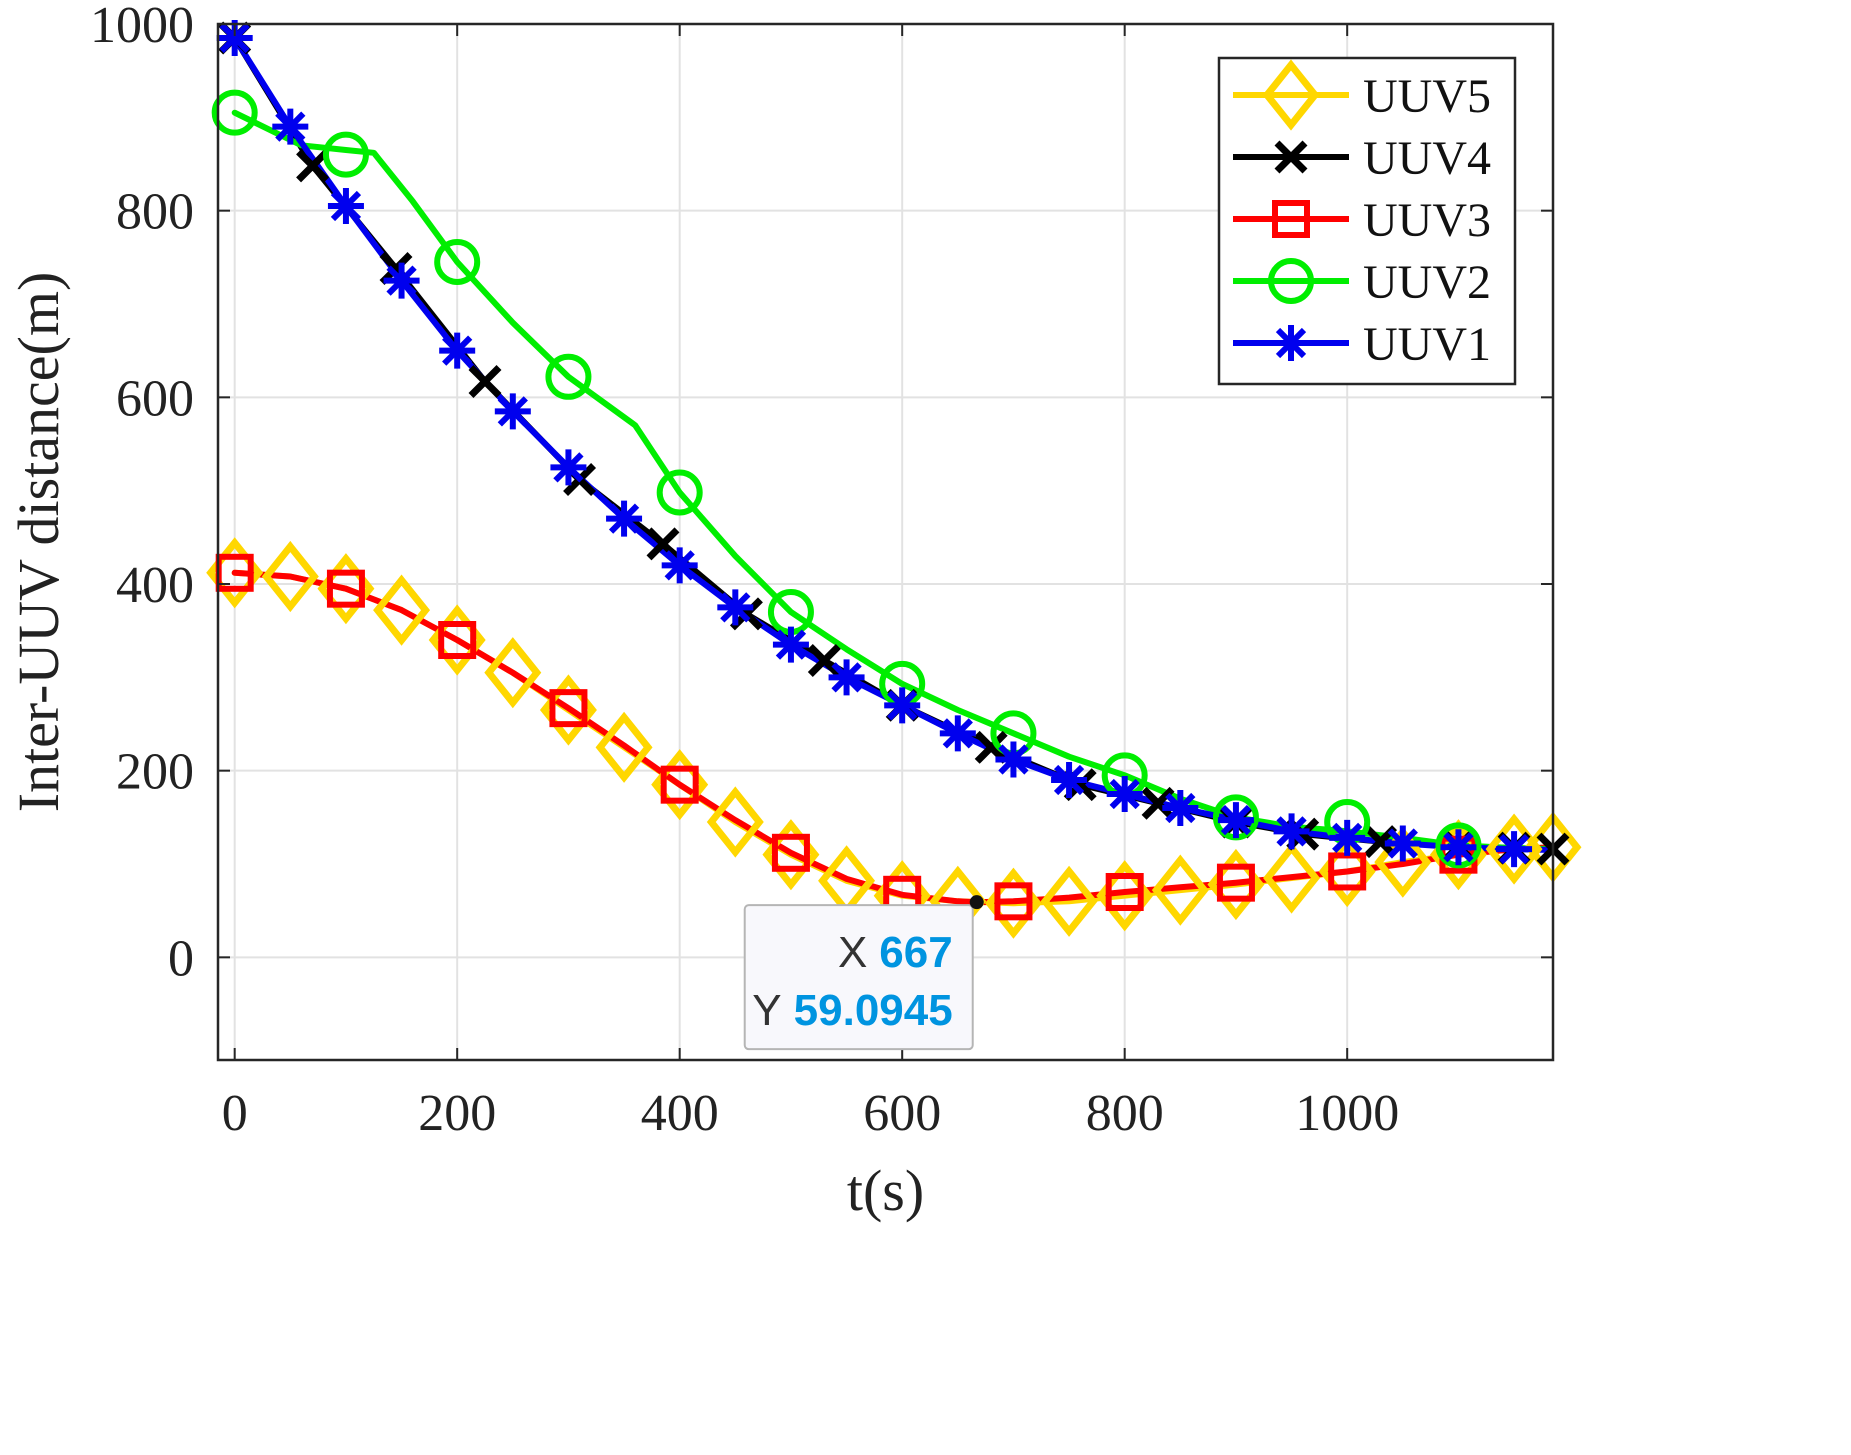 The image size is (1851, 1455). I want to click on x-tick-label: 600, so click(902, 1113).